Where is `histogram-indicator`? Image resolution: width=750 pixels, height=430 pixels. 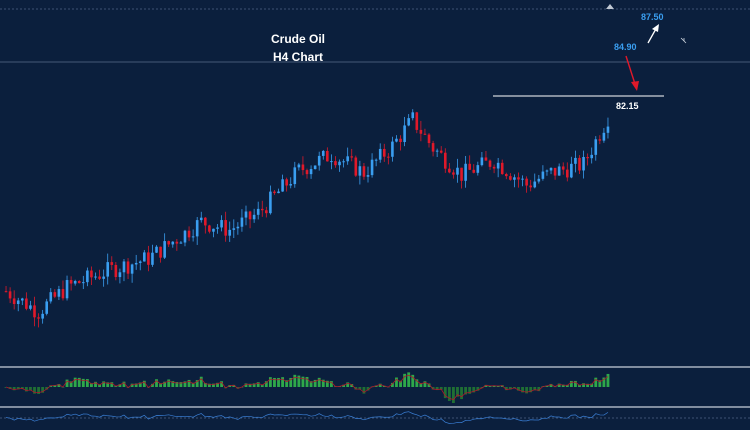 histogram-indicator is located at coordinates (307, 387).